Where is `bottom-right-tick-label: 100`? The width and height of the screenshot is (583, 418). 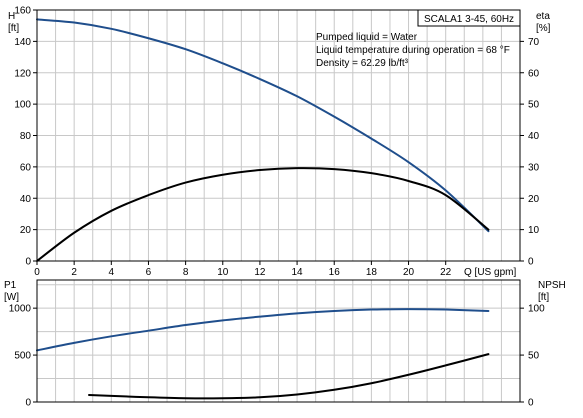 bottom-right-tick-label: 100 is located at coordinates (536, 309).